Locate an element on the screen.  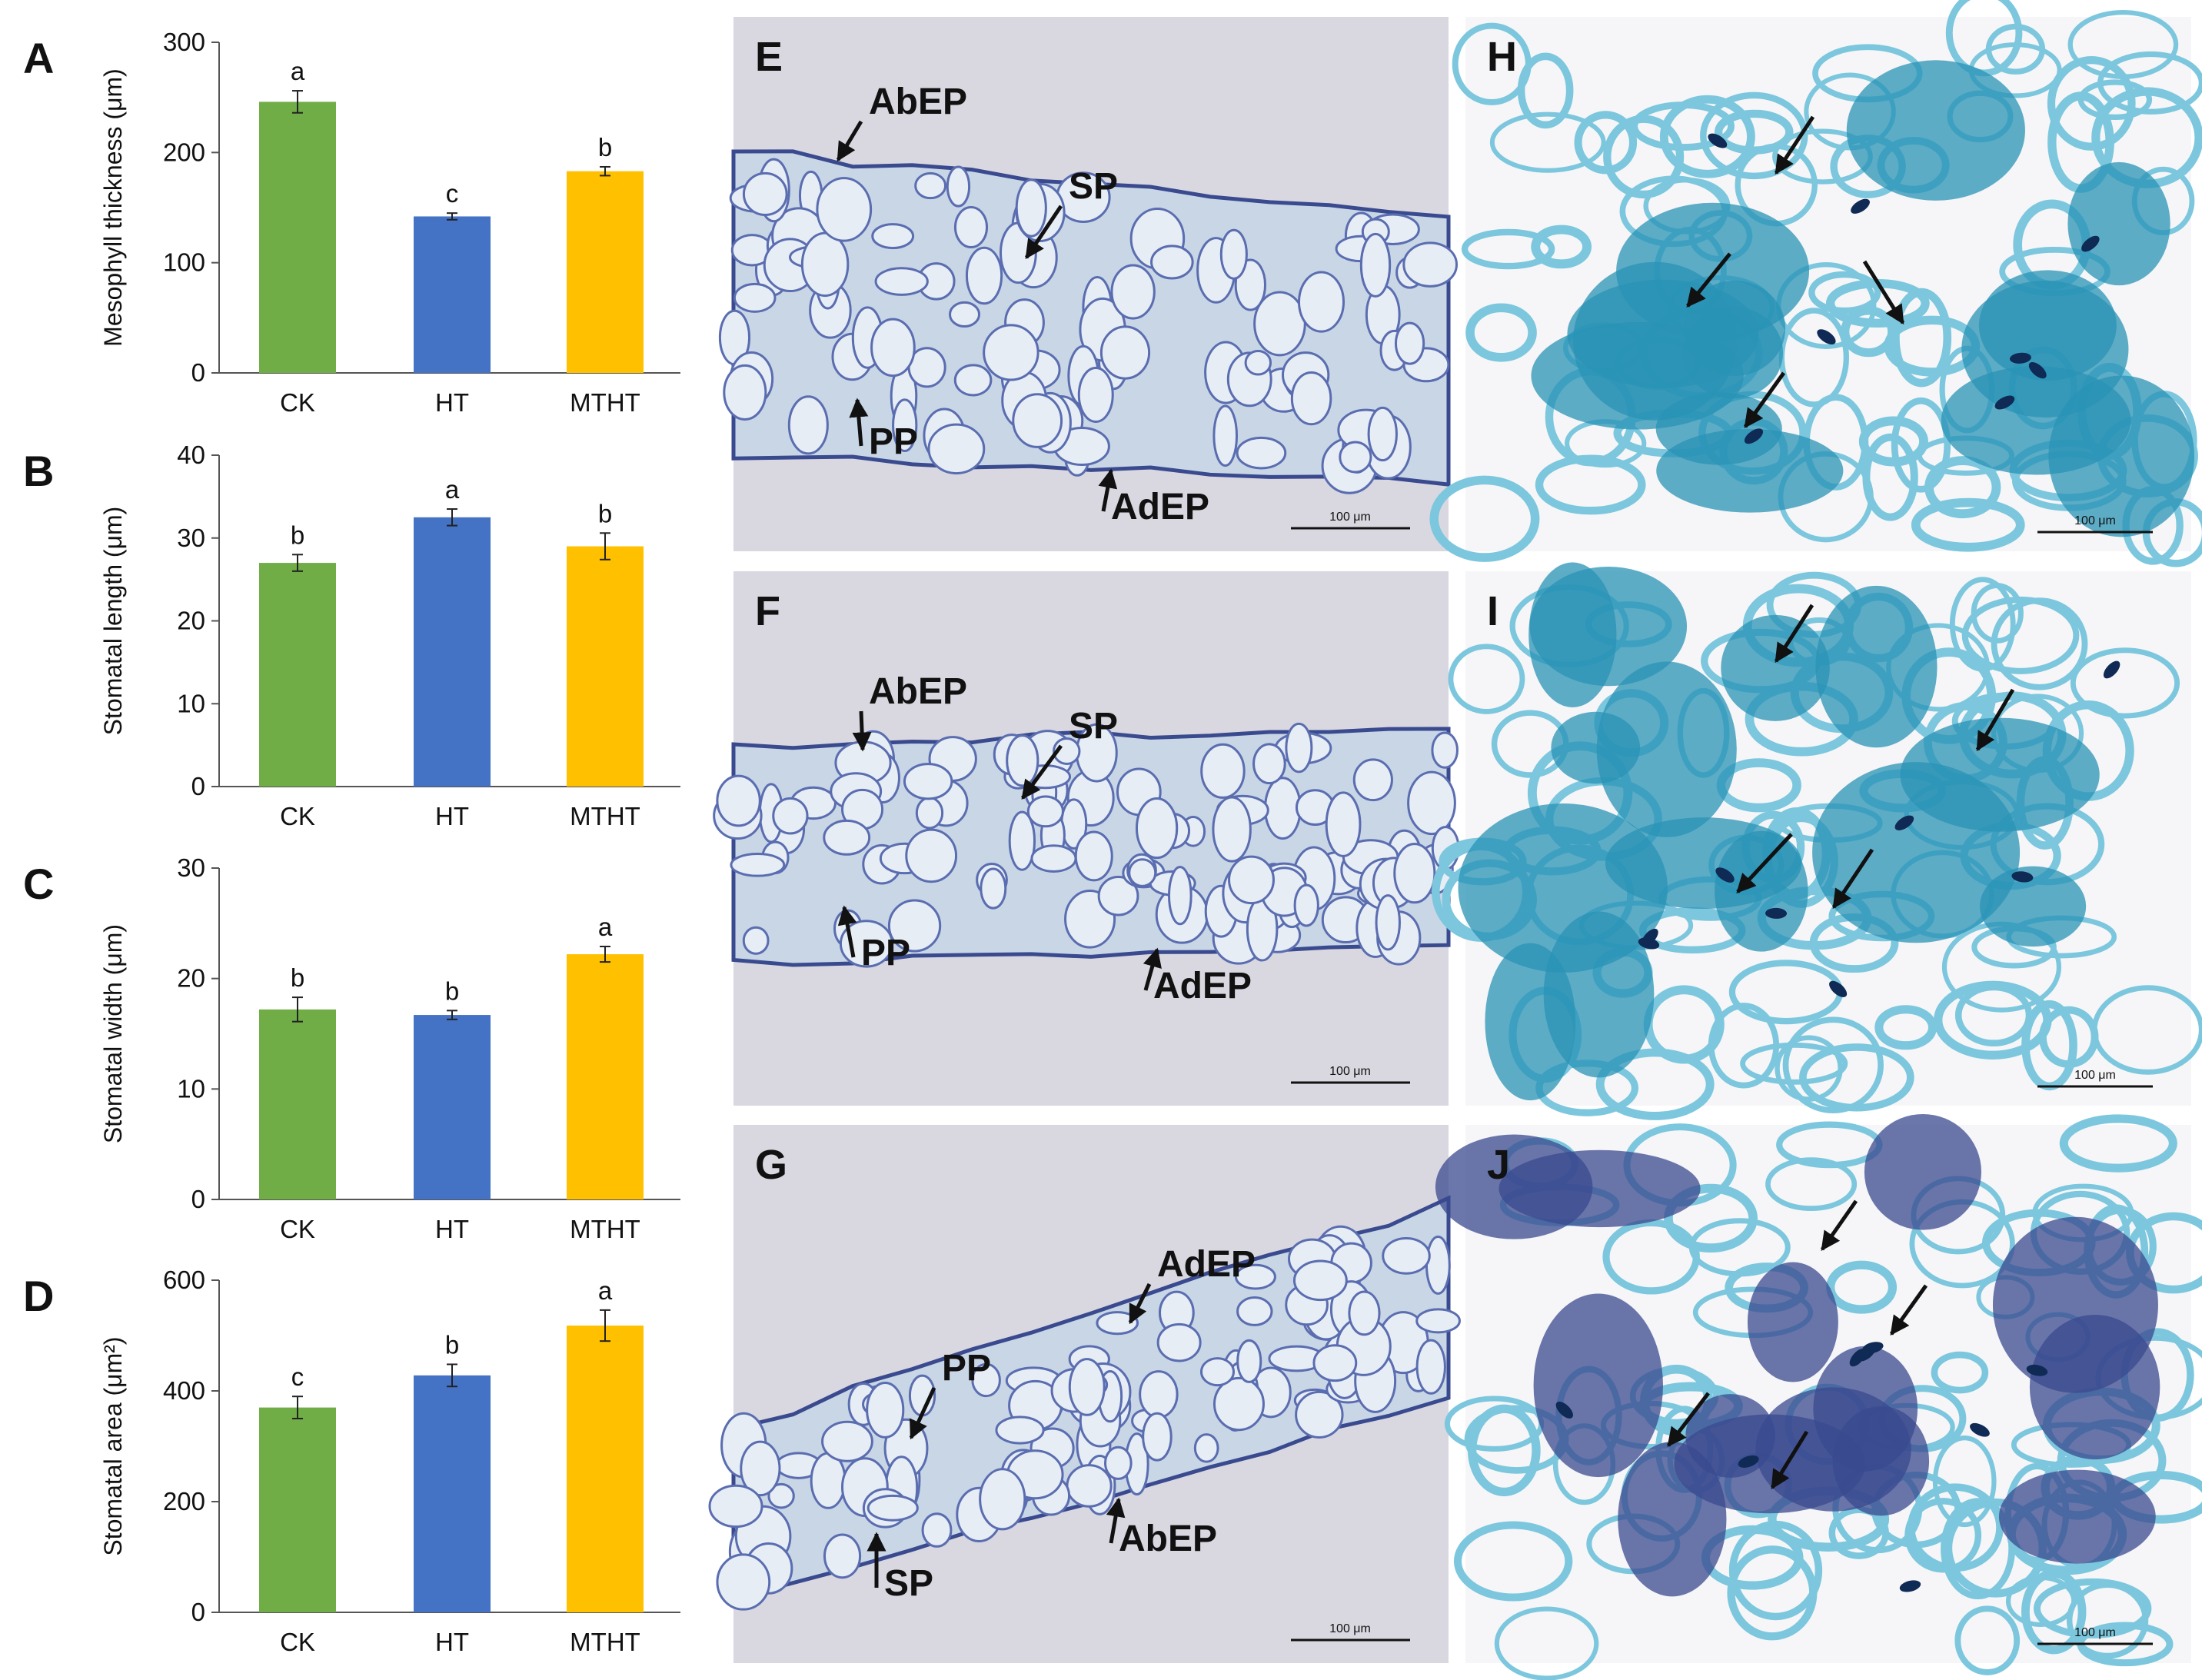
bar-mtht is located at coordinates (605, 272).